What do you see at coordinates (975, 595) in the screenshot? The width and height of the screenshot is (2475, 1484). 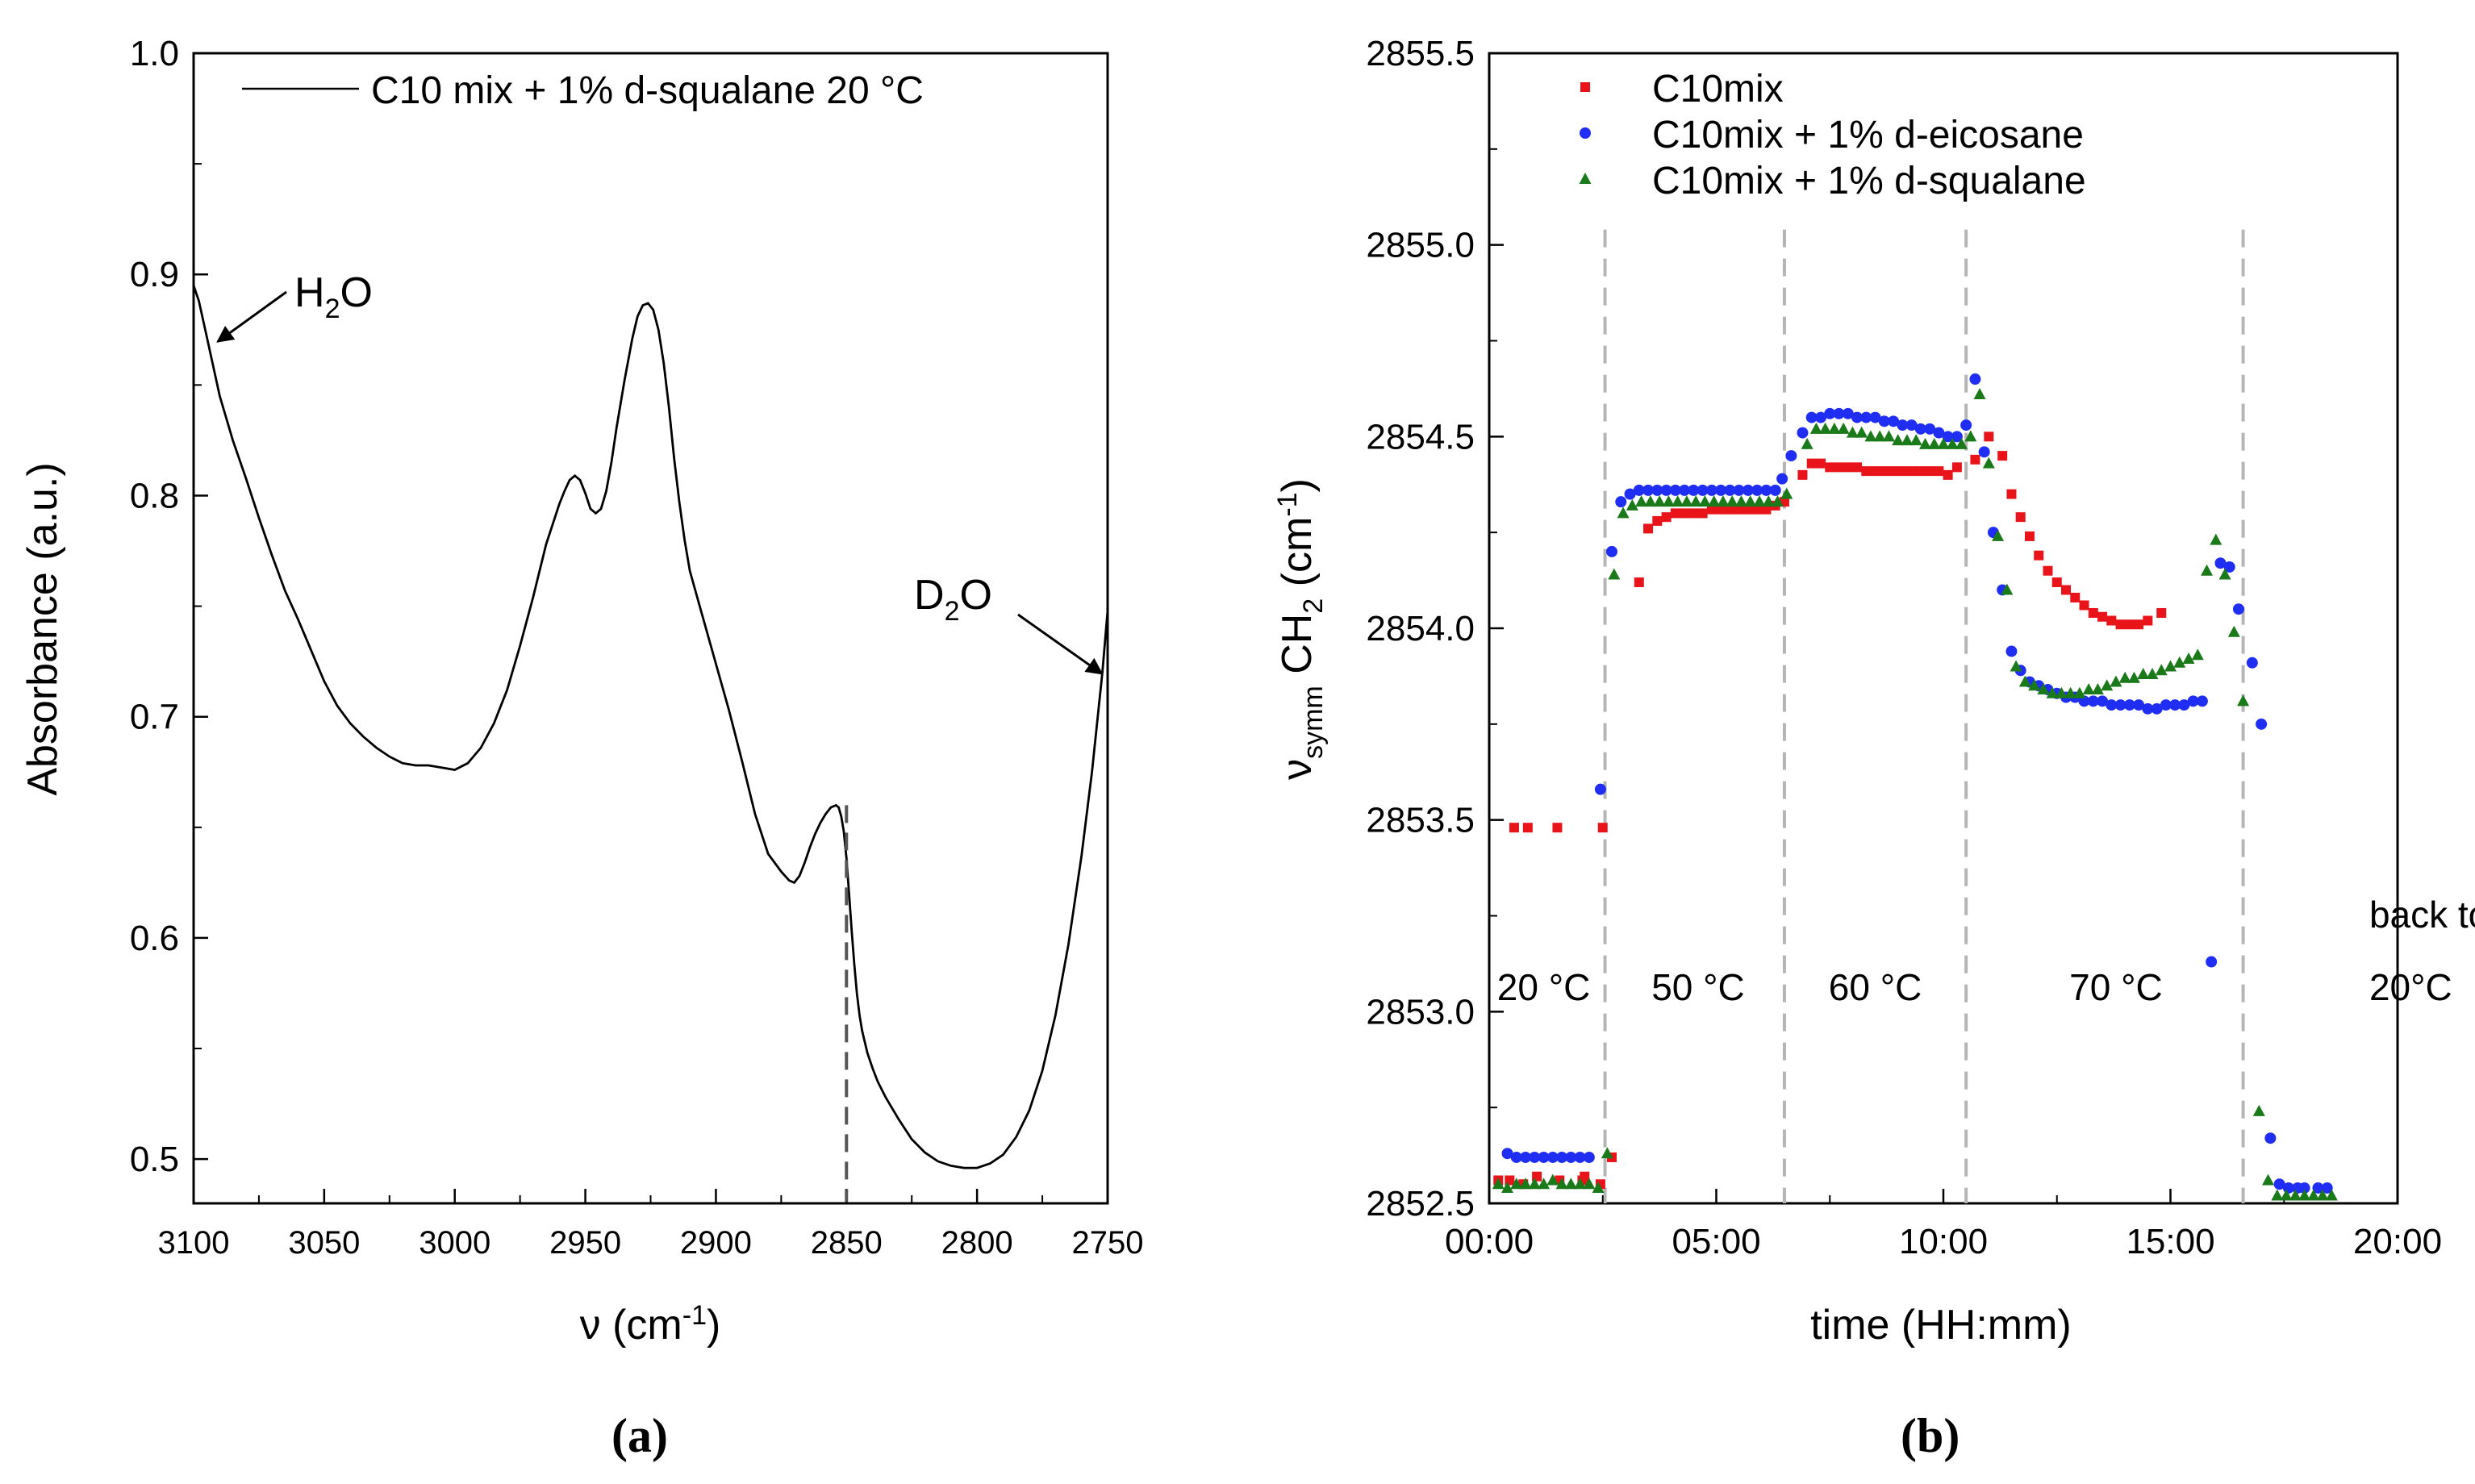 I see `panel-a-d2o-label-rest: O` at bounding box center [975, 595].